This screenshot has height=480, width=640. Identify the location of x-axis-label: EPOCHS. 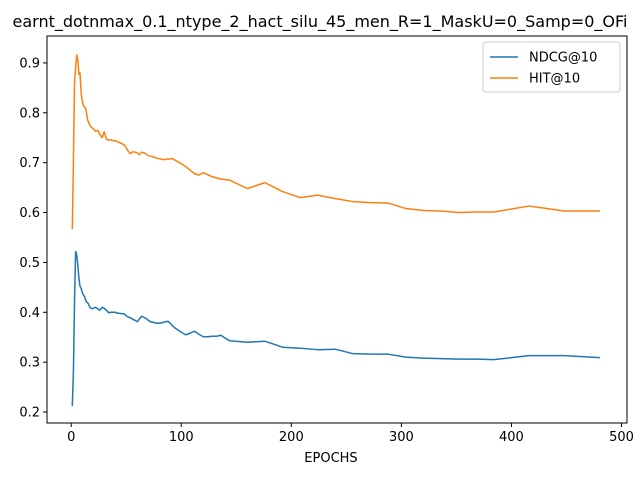
(330, 458).